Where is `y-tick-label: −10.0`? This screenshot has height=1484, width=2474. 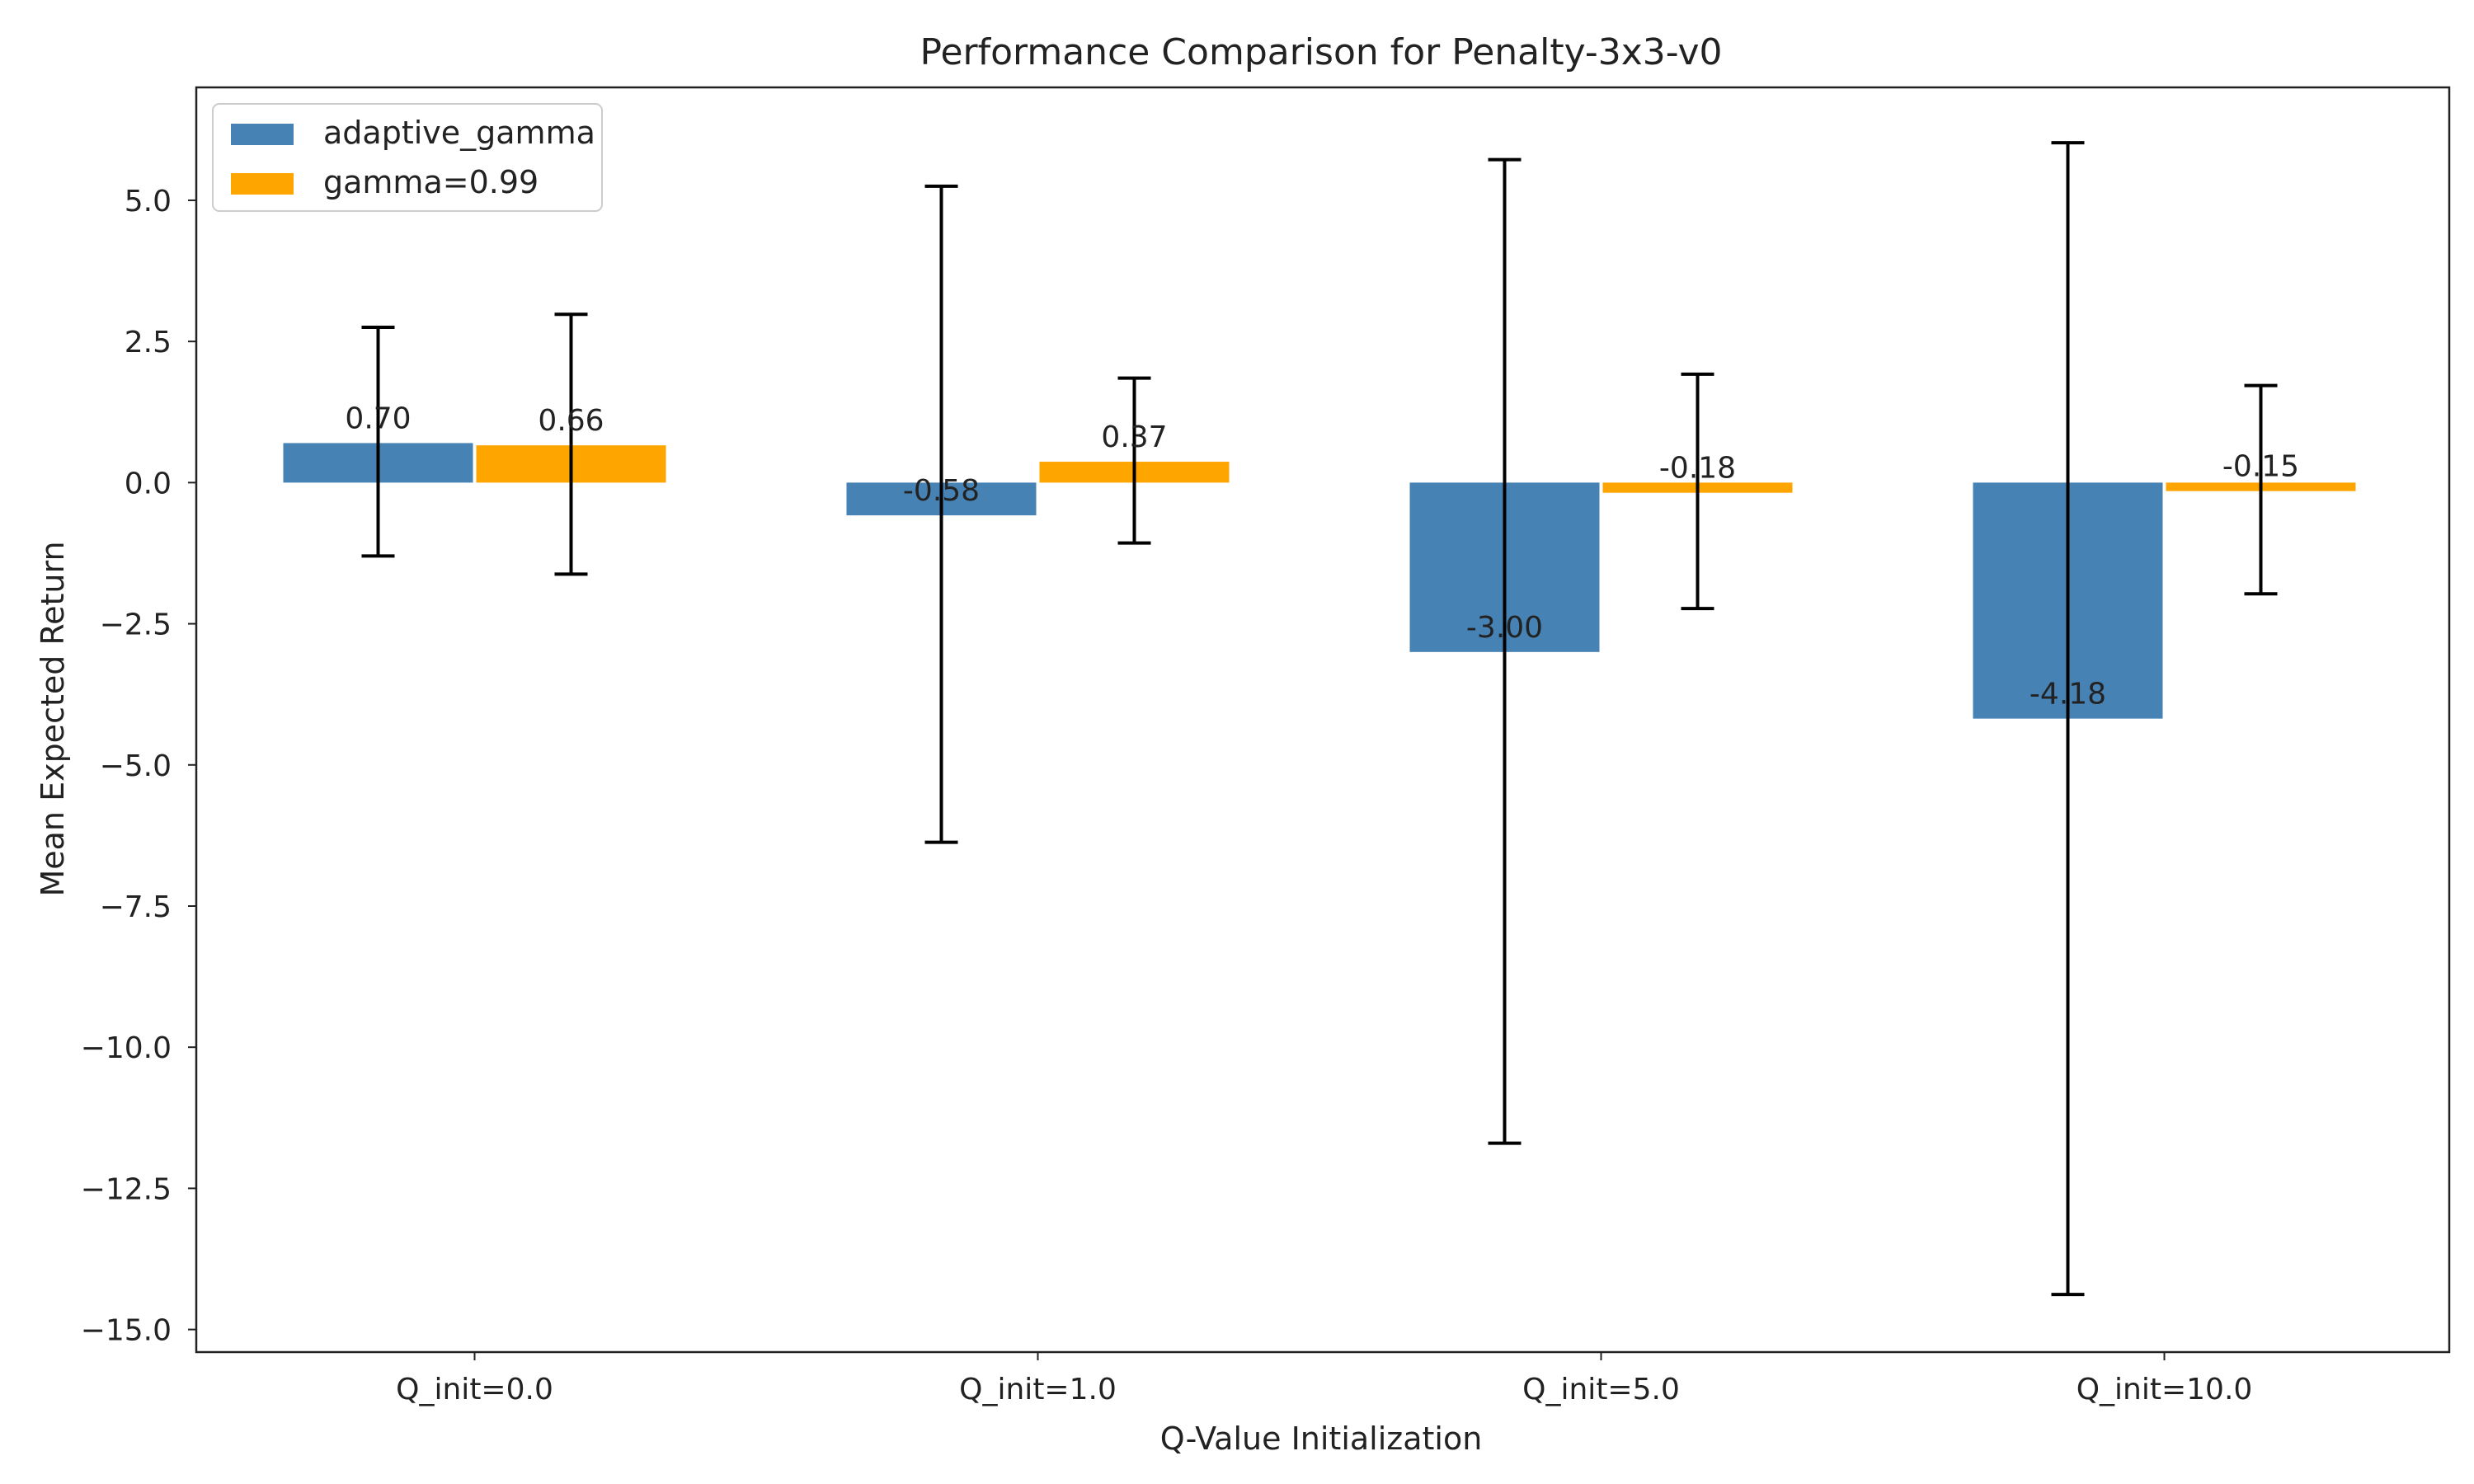
y-tick-label: −10.0 is located at coordinates (126, 1048).